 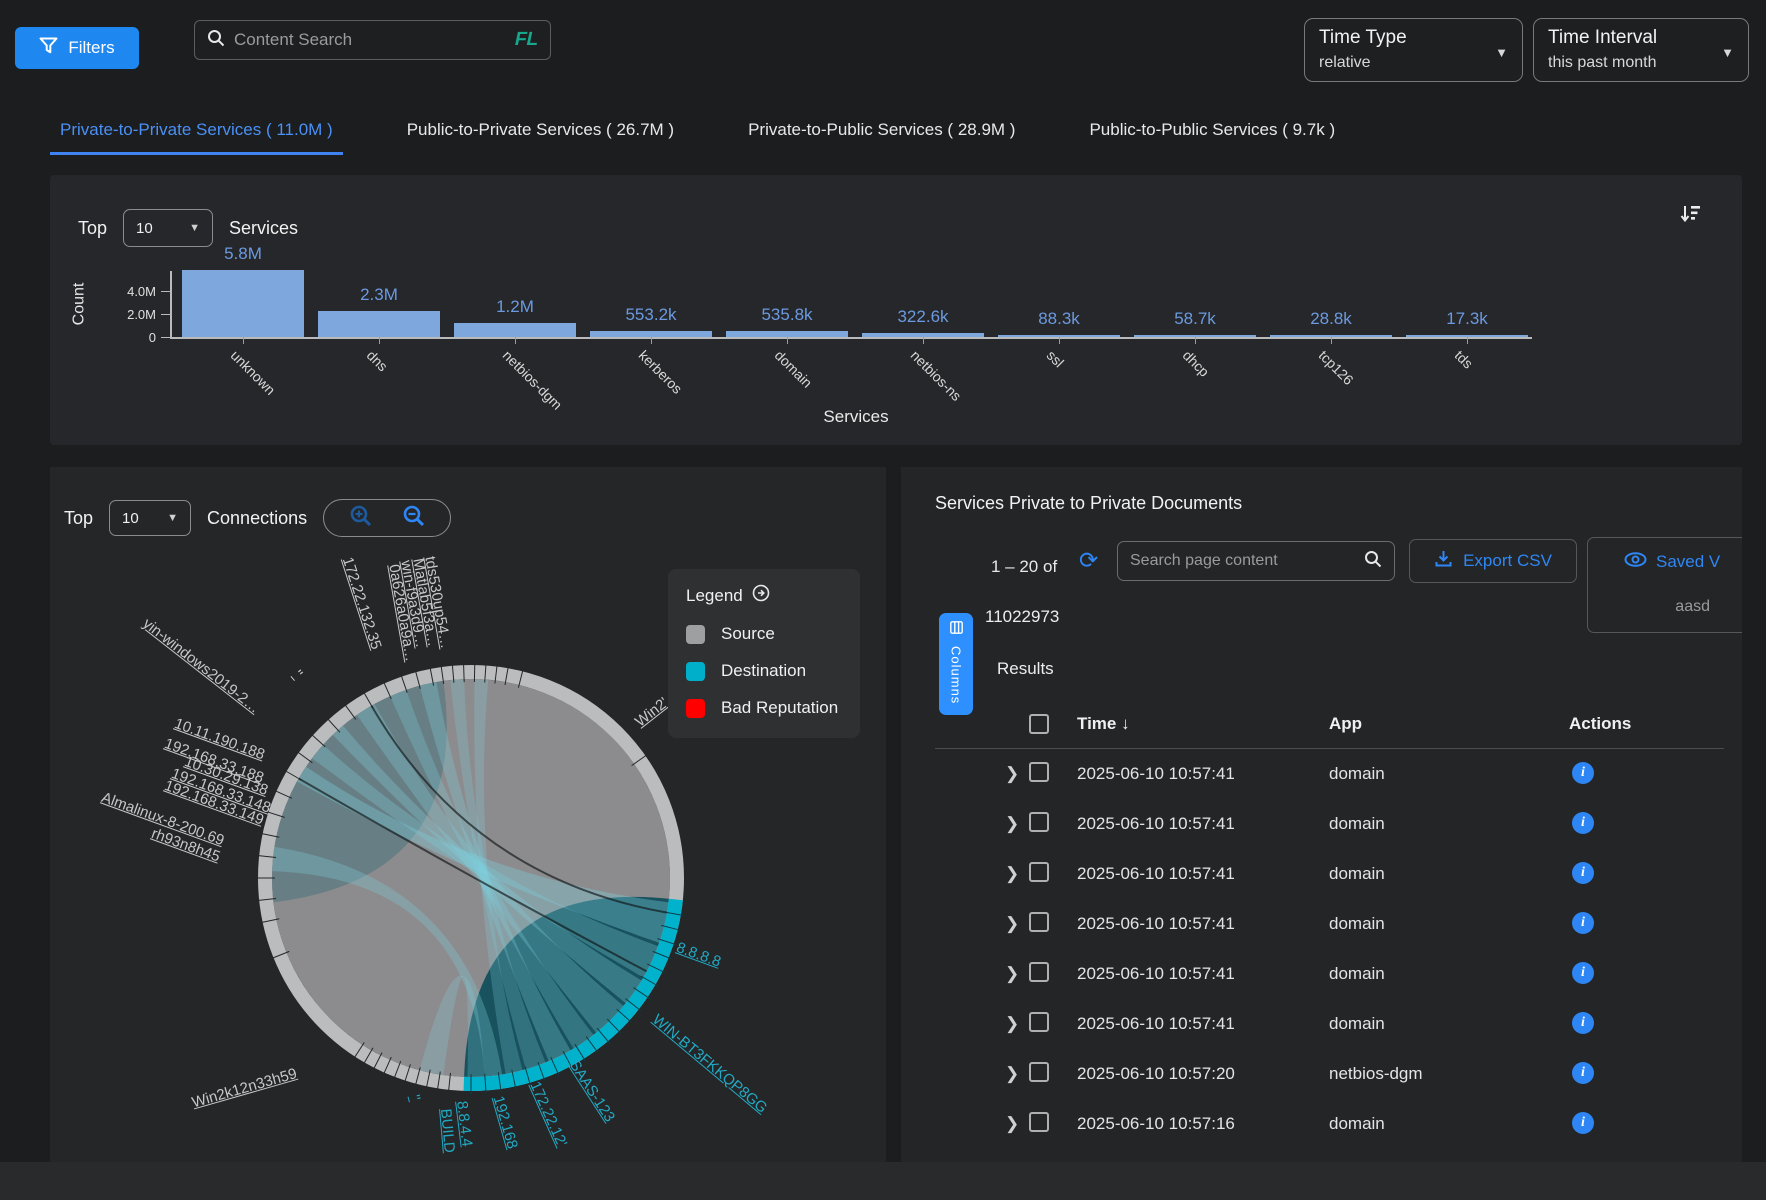 I want to click on filters-button: Filters, so click(x=77, y=48).